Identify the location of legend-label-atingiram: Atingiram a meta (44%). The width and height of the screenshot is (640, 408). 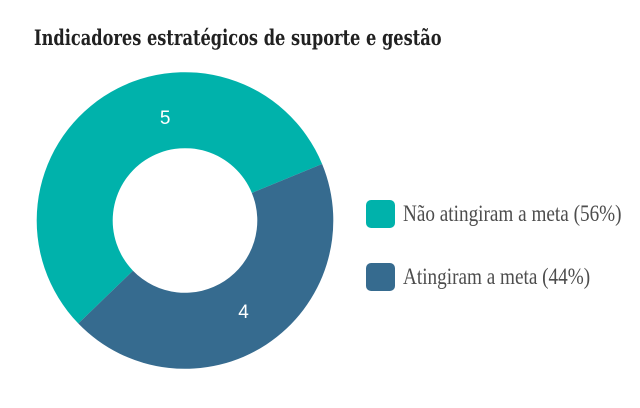
(497, 276).